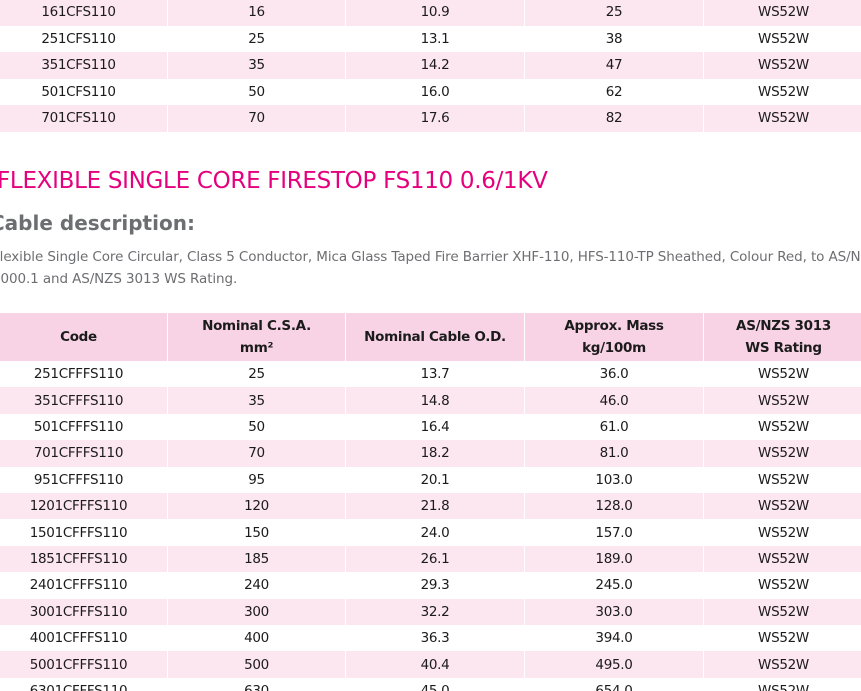  I want to click on header-cell: Code, so click(84, 337).